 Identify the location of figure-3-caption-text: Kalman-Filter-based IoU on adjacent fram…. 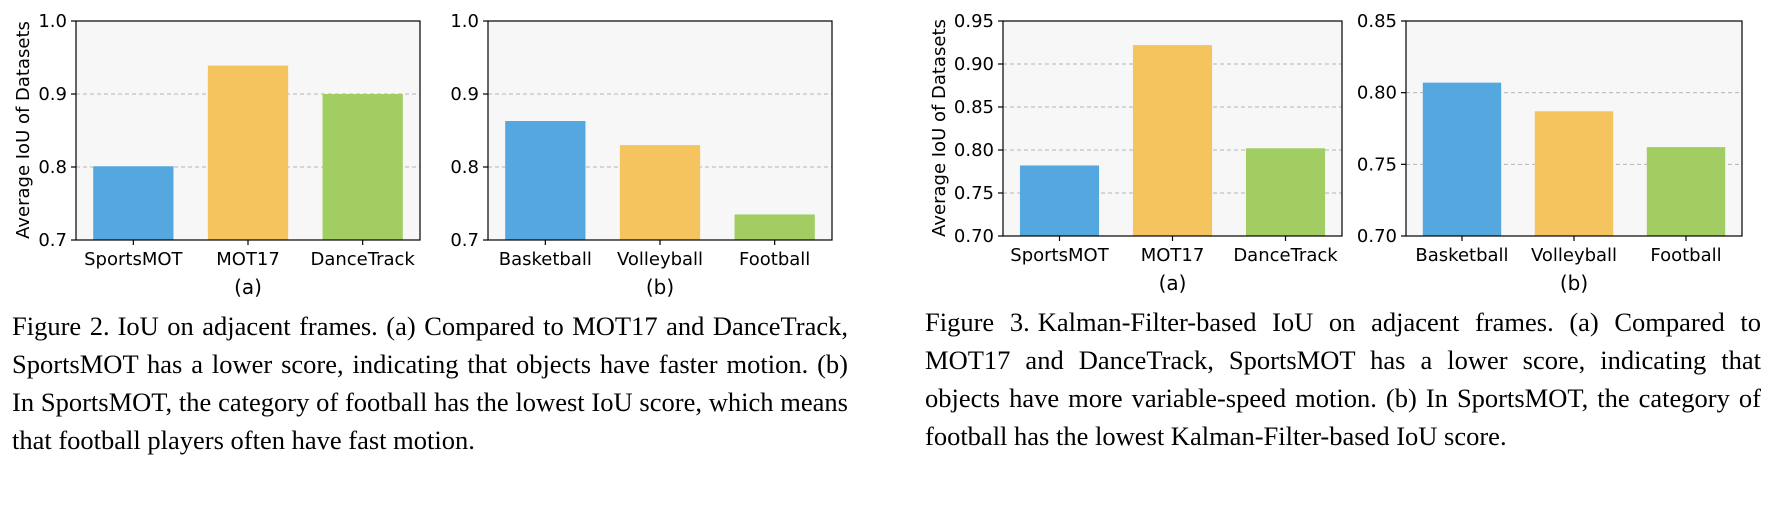
(1343, 379).